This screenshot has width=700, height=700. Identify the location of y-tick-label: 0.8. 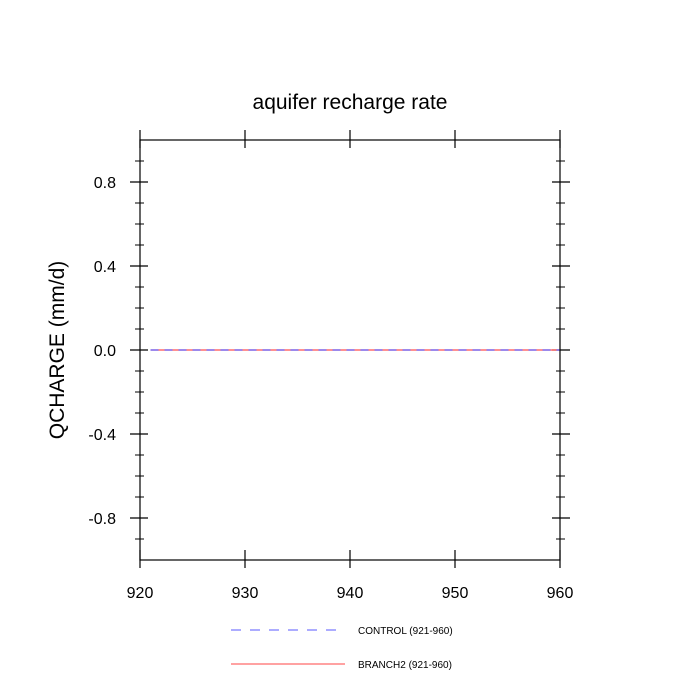
(105, 183).